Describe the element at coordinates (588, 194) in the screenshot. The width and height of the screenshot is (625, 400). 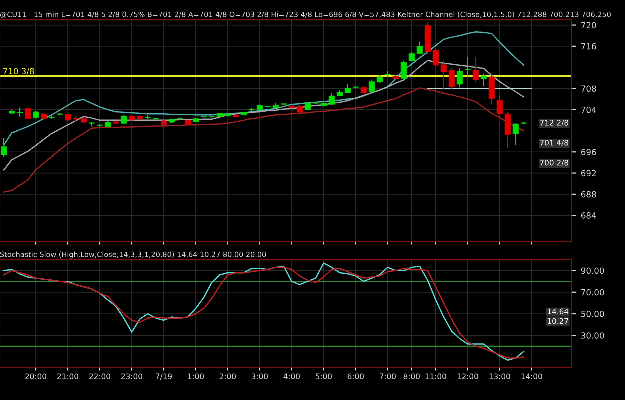
I see `y-tick-label: 688` at that location.